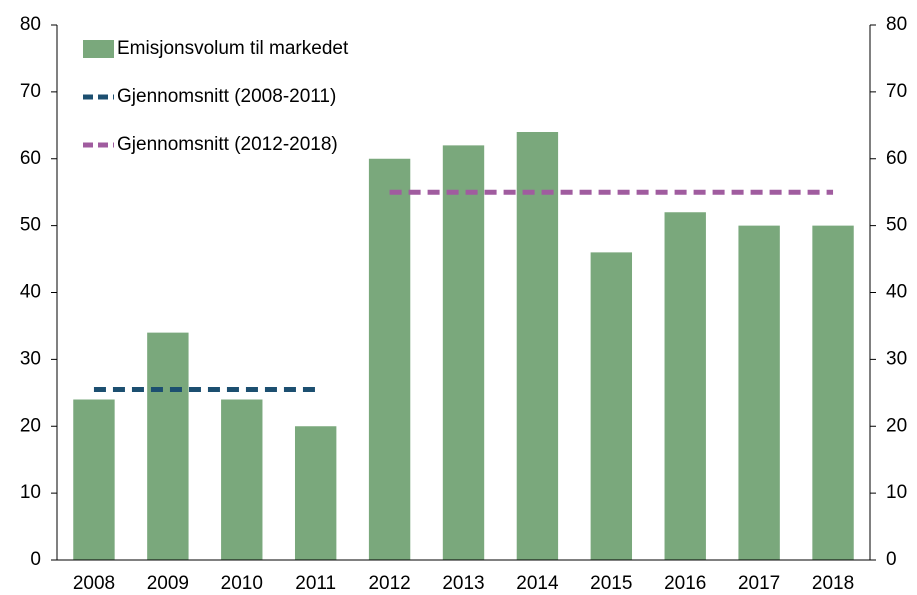 This screenshot has height=595, width=917. I want to click on y-tick-label: 20, so click(30, 425).